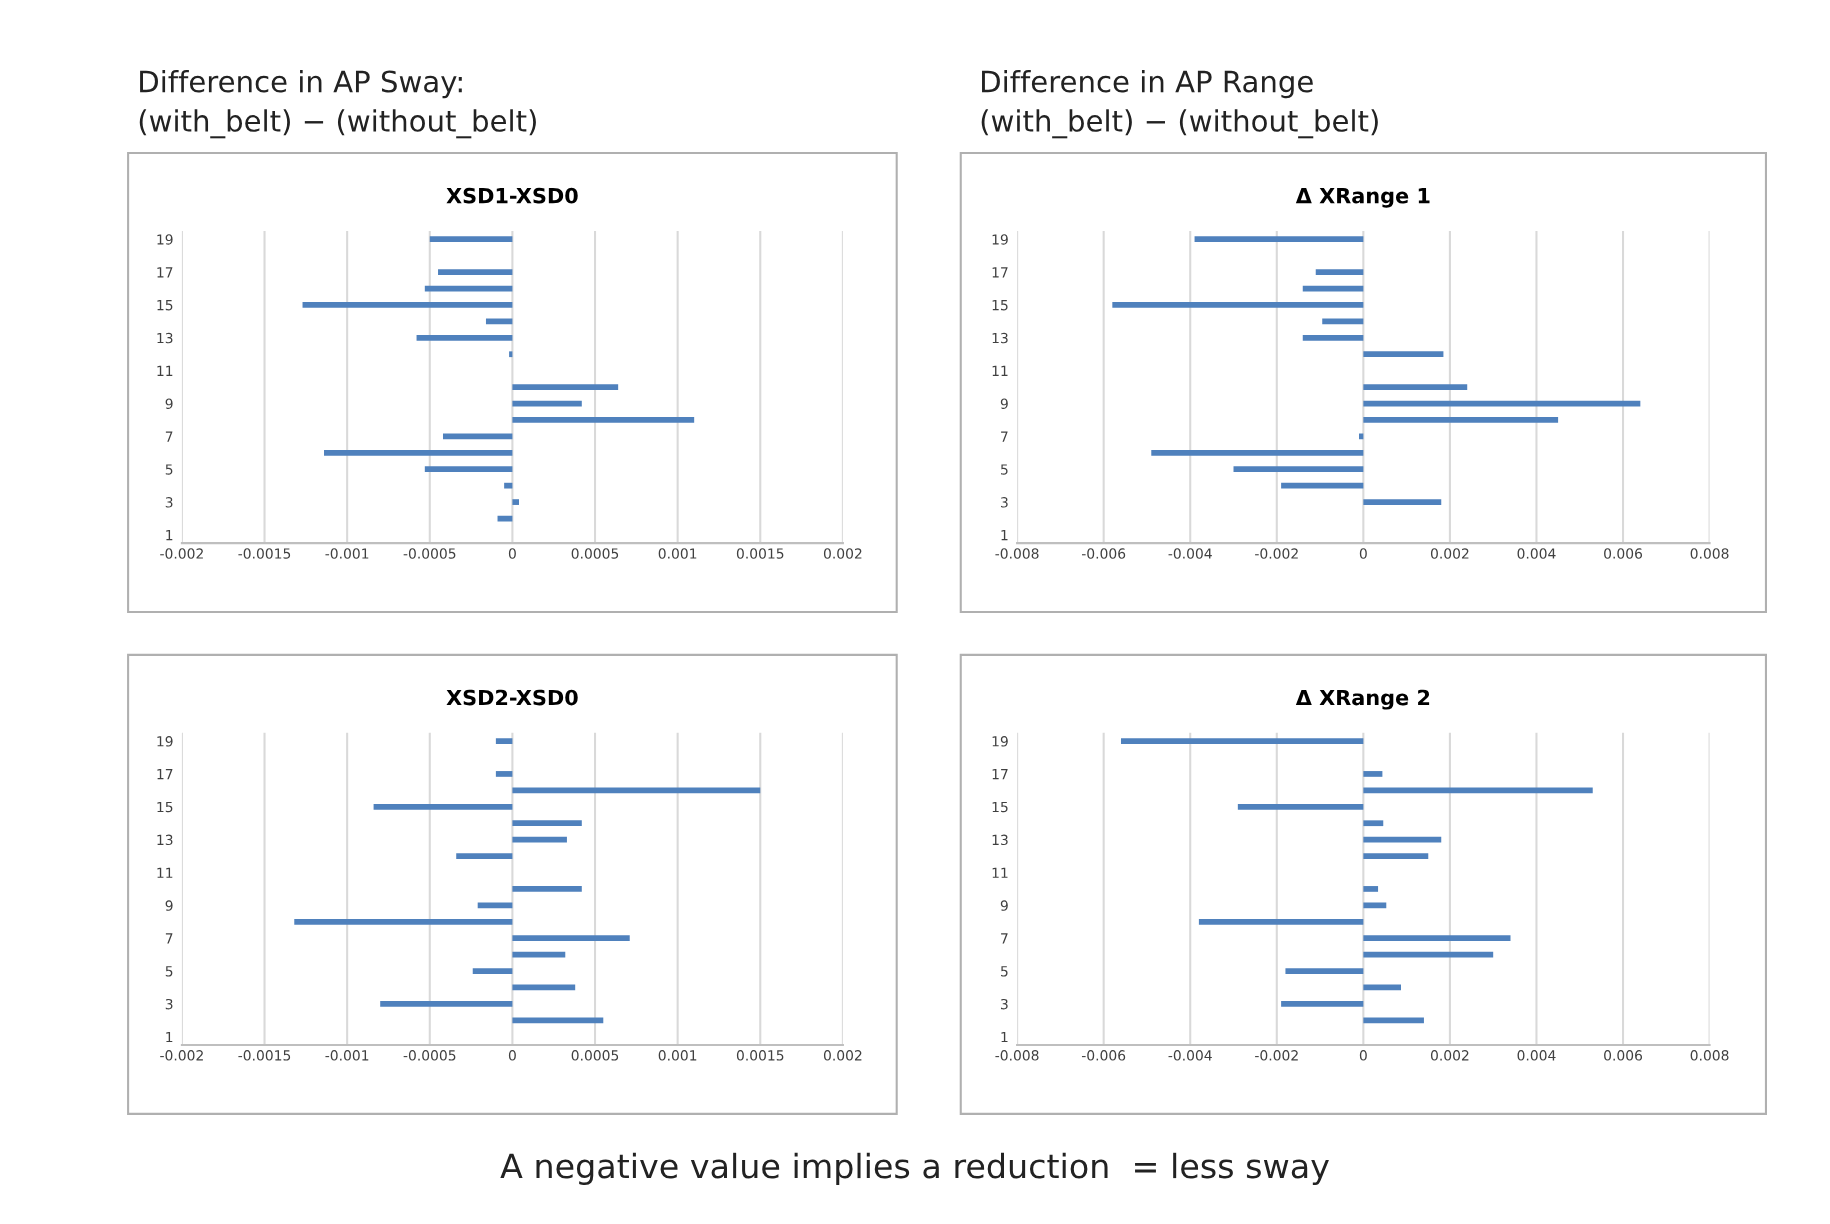 The image size is (1830, 1224). Describe the element at coordinates (337, 104) in the screenshot. I see `text: Difference in AP Sway: (with_belt) − (without_belt)` at that location.